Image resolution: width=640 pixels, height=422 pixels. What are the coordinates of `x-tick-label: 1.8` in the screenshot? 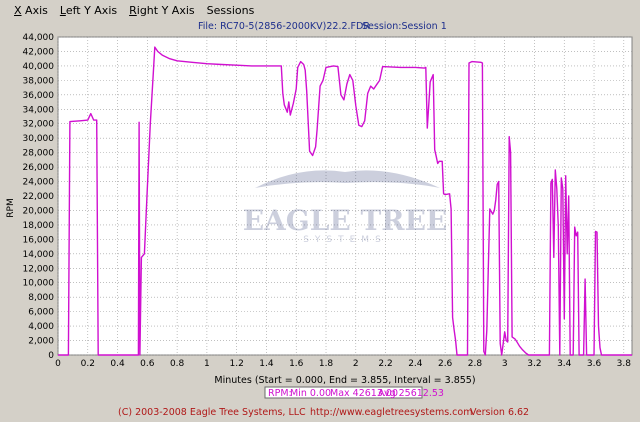 It's located at (326, 364).